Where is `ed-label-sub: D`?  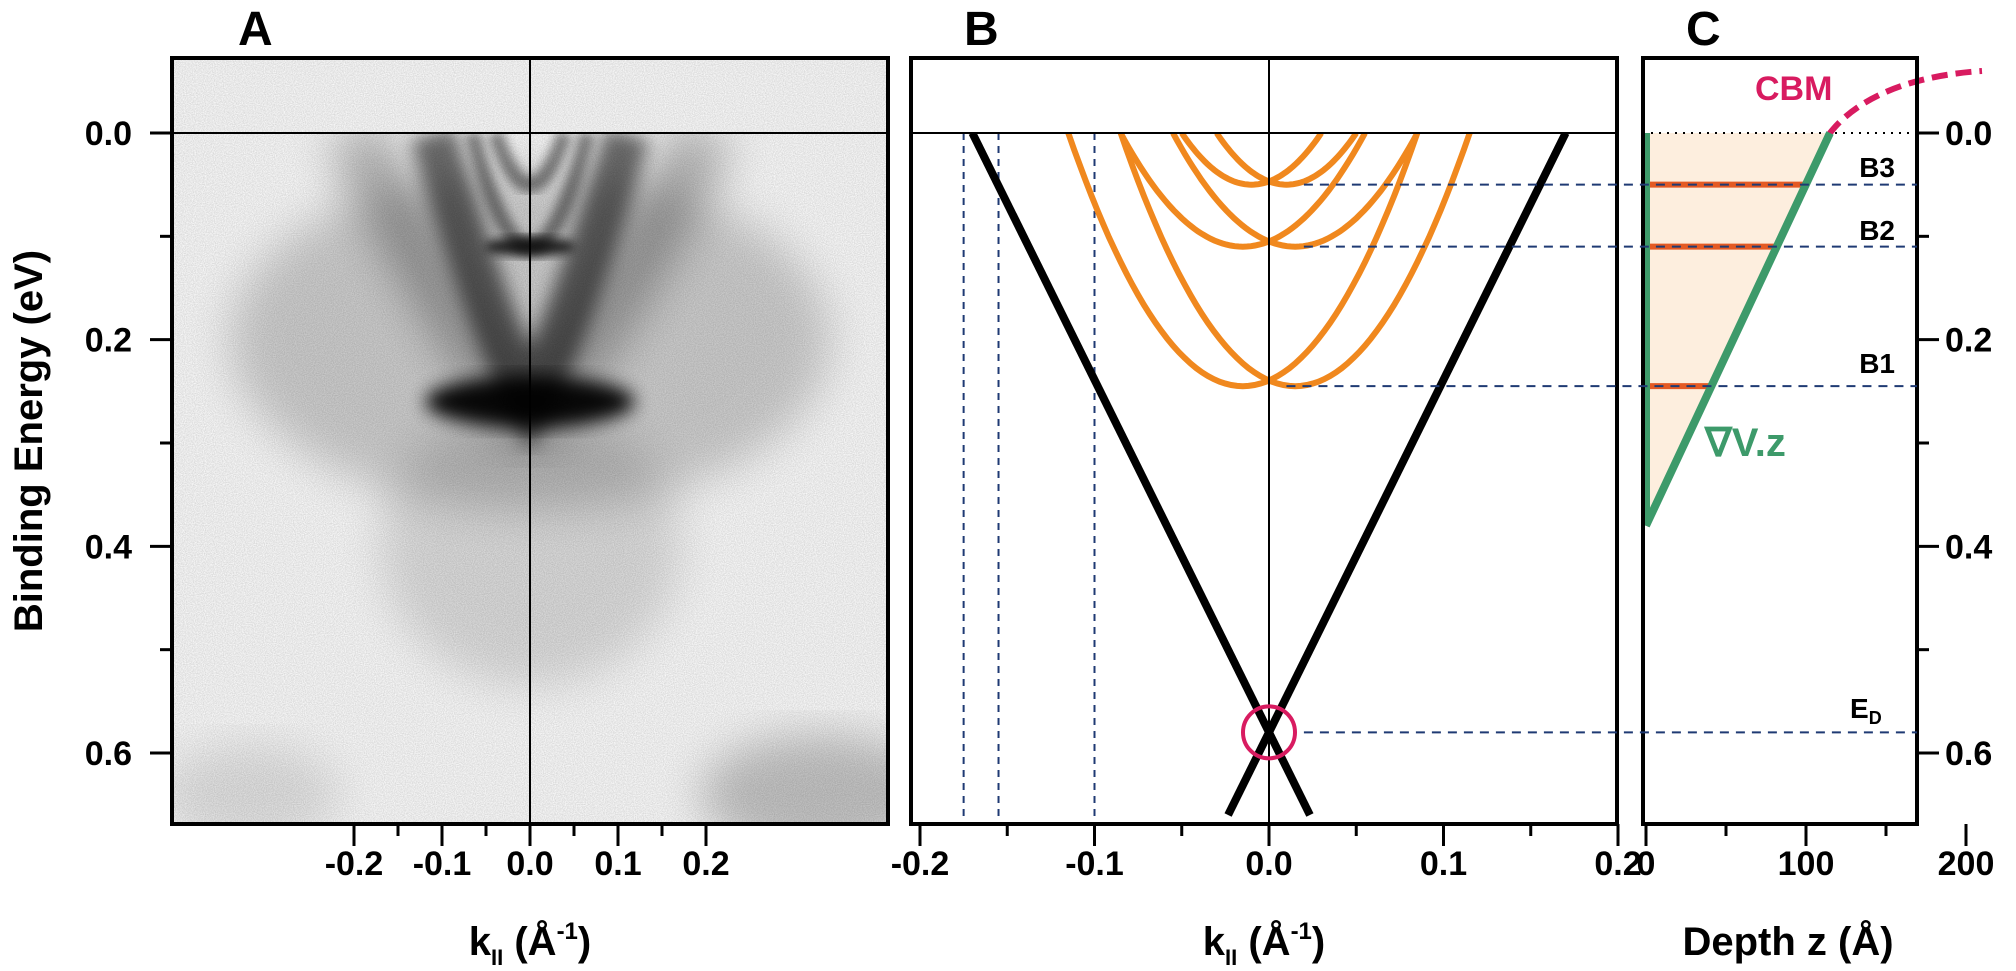
ed-label-sub: D is located at coordinates (1875, 718).